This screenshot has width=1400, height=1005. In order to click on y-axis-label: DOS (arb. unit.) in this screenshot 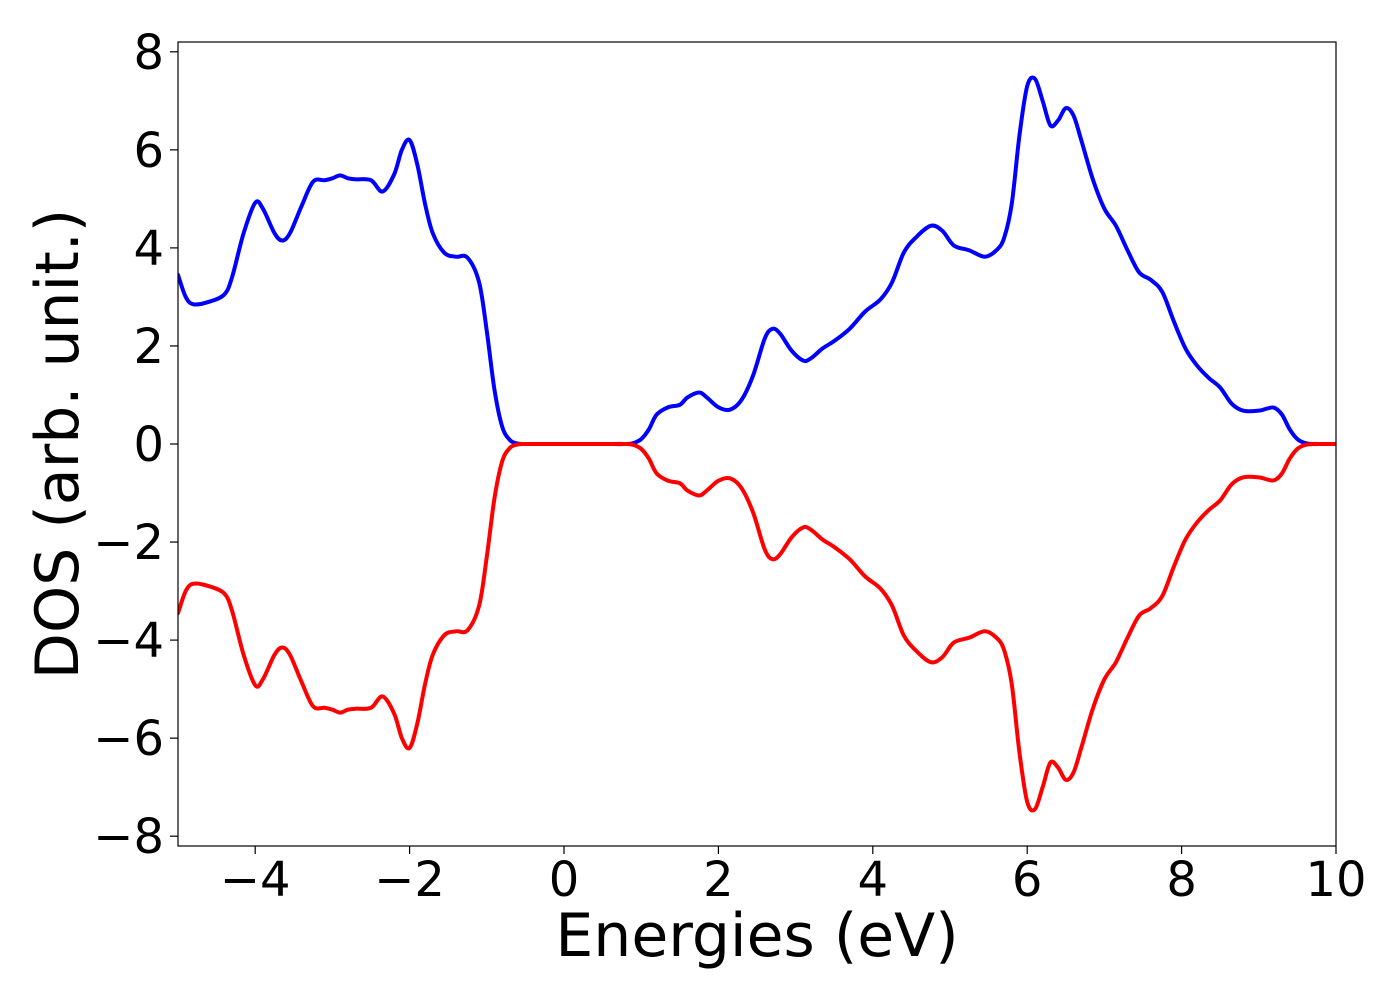, I will do `click(58, 444)`.